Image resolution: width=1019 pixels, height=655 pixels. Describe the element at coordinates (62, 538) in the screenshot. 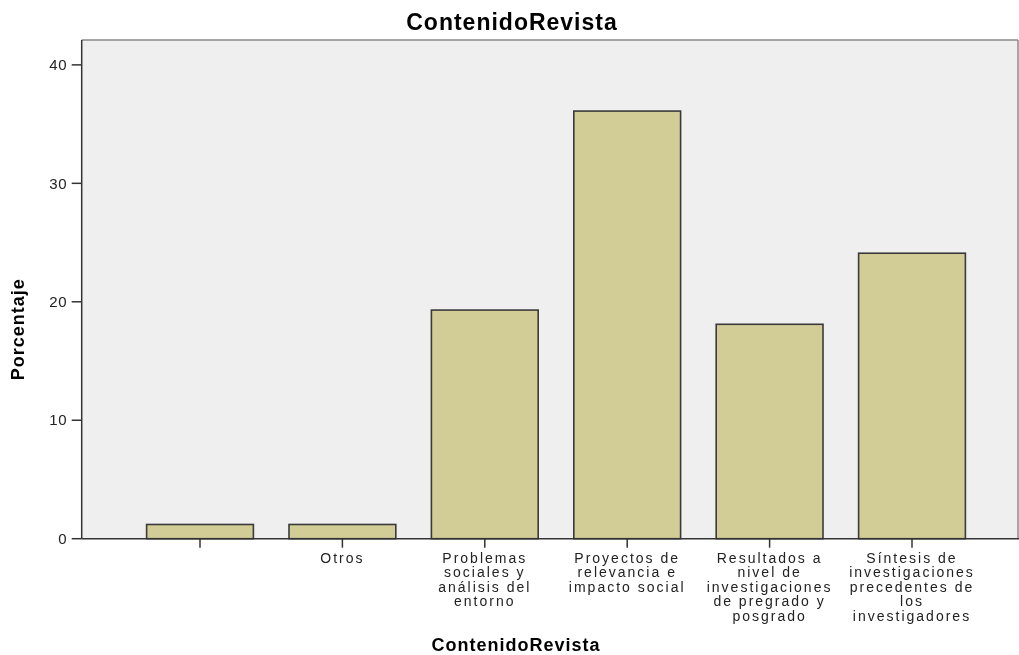

I see `y-tick-label: 0` at that location.